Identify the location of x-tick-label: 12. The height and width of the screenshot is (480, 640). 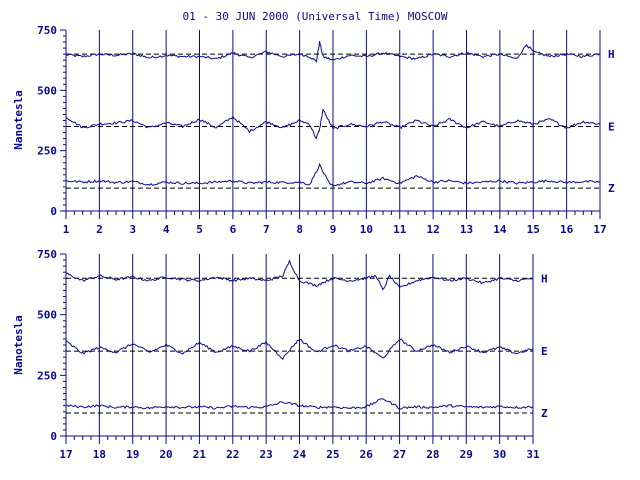
(433, 229).